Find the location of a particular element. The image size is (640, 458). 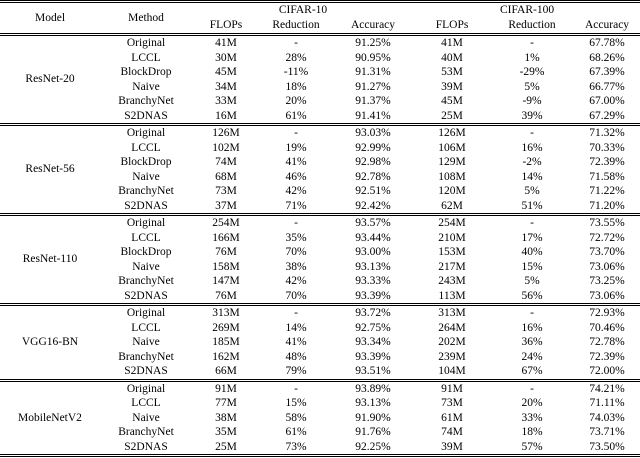

value-cell: 53M is located at coordinates (452, 72).